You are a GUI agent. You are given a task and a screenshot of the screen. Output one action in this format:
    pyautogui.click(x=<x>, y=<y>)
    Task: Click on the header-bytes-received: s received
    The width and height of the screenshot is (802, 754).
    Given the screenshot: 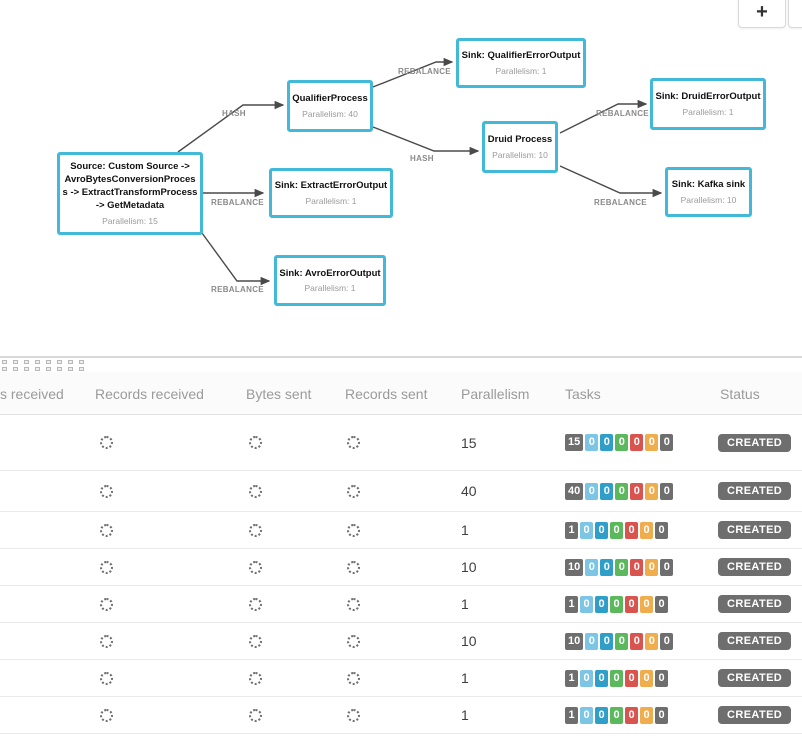 What is the action you would take?
    pyautogui.click(x=32, y=393)
    